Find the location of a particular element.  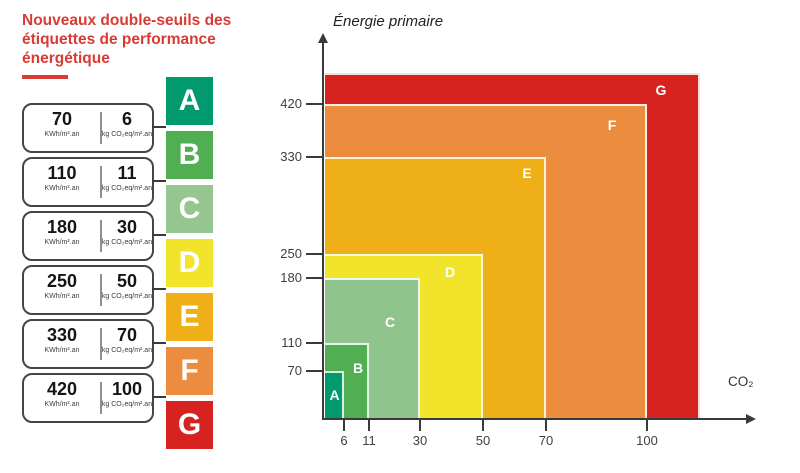

threshold-box: 180 KWh/m².an 30 kg CO₂eq/m².an is located at coordinates (88, 236).